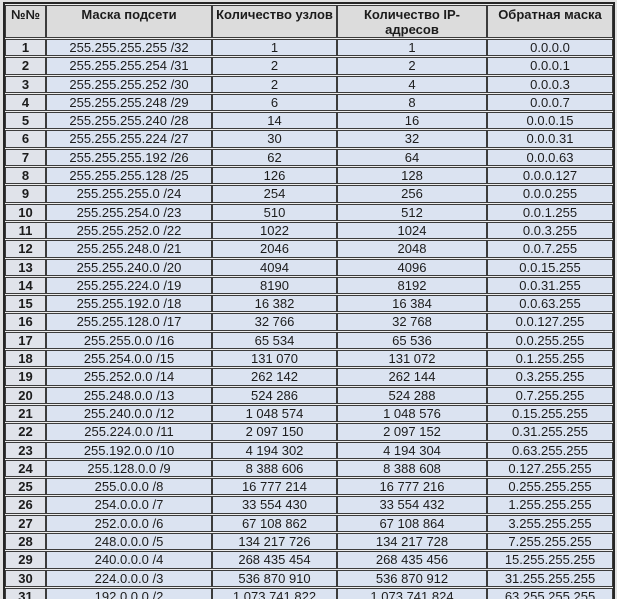 This screenshot has width=624, height=599. I want to click on subnet-mask-cell: 255.255.0.0 /16, so click(129, 340).